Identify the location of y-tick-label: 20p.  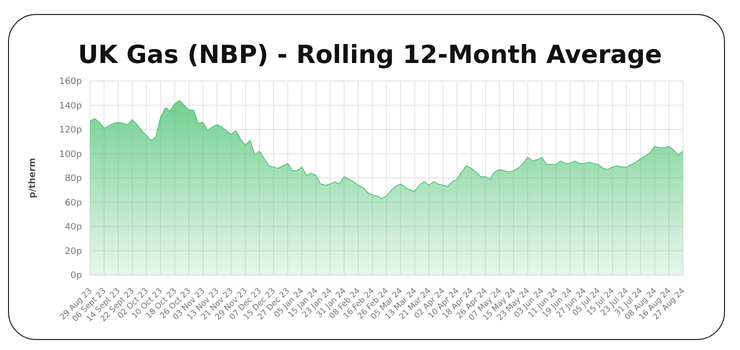
(73, 251).